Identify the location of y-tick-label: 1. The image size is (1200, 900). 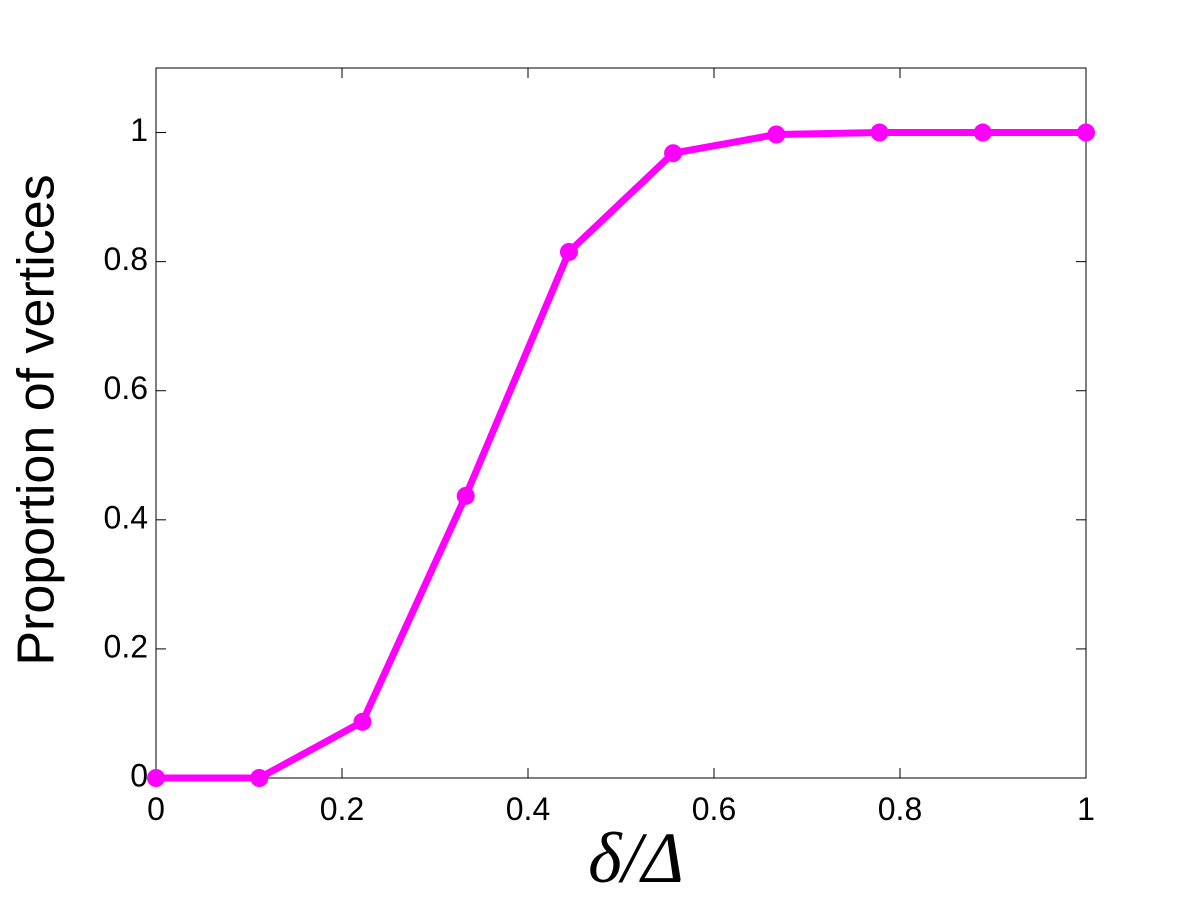
(139, 130).